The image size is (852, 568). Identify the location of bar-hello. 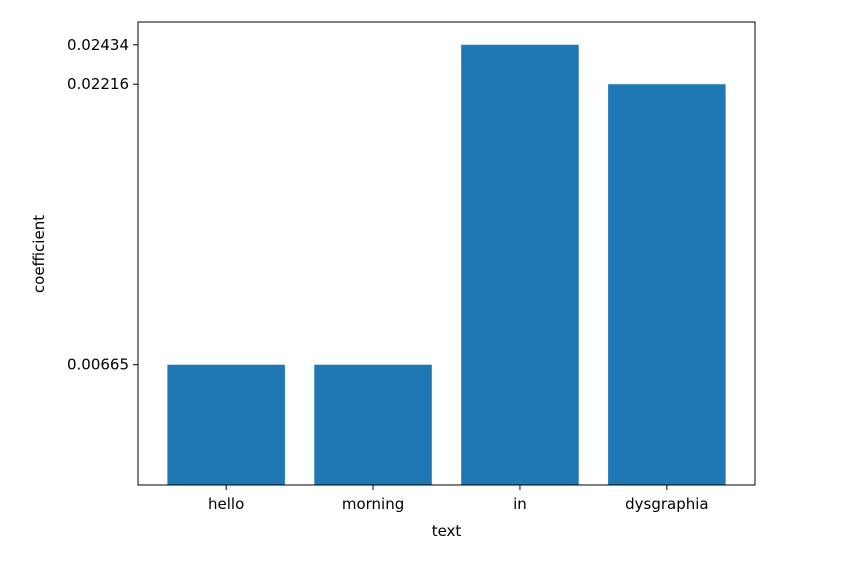
(226, 424).